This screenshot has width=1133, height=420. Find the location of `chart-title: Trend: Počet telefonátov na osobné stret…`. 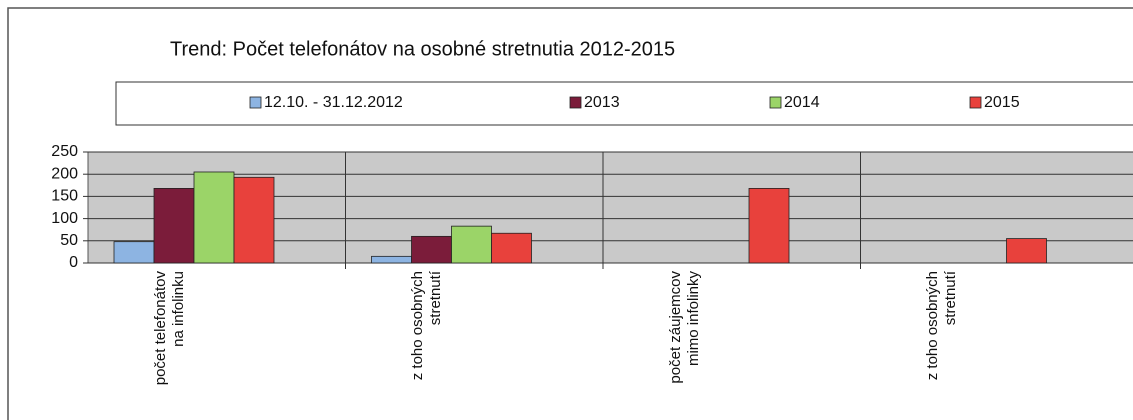

chart-title: Trend: Počet telefonátov na osobné stret… is located at coordinates (422, 49).